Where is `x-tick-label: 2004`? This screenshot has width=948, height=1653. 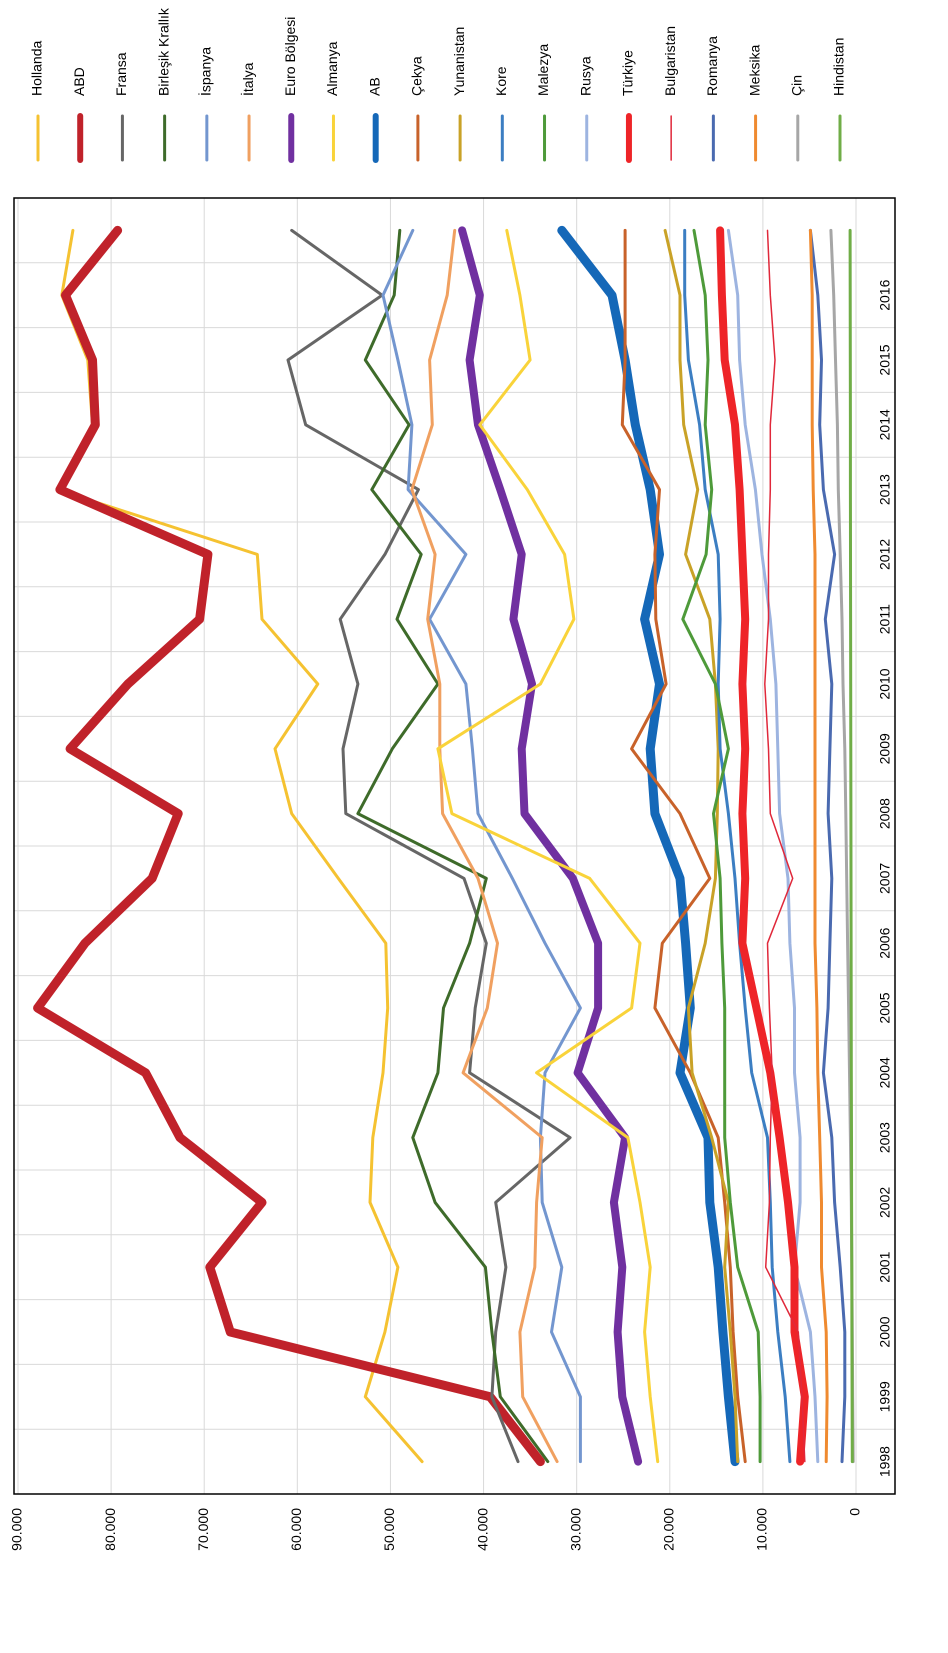
x-tick-label: 2004 is located at coordinates (885, 1072).